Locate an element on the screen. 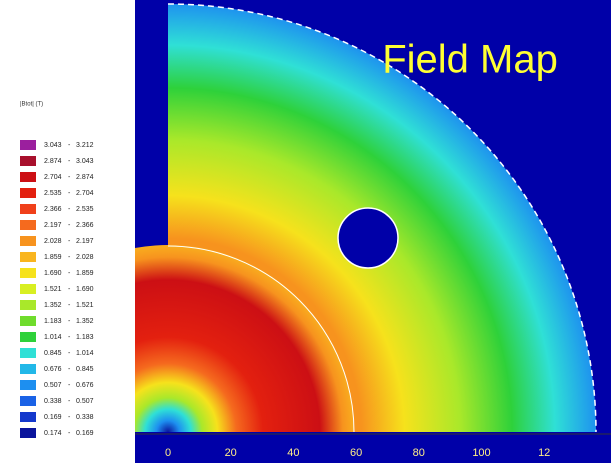  legend-from: 2.197 is located at coordinates (53, 225).